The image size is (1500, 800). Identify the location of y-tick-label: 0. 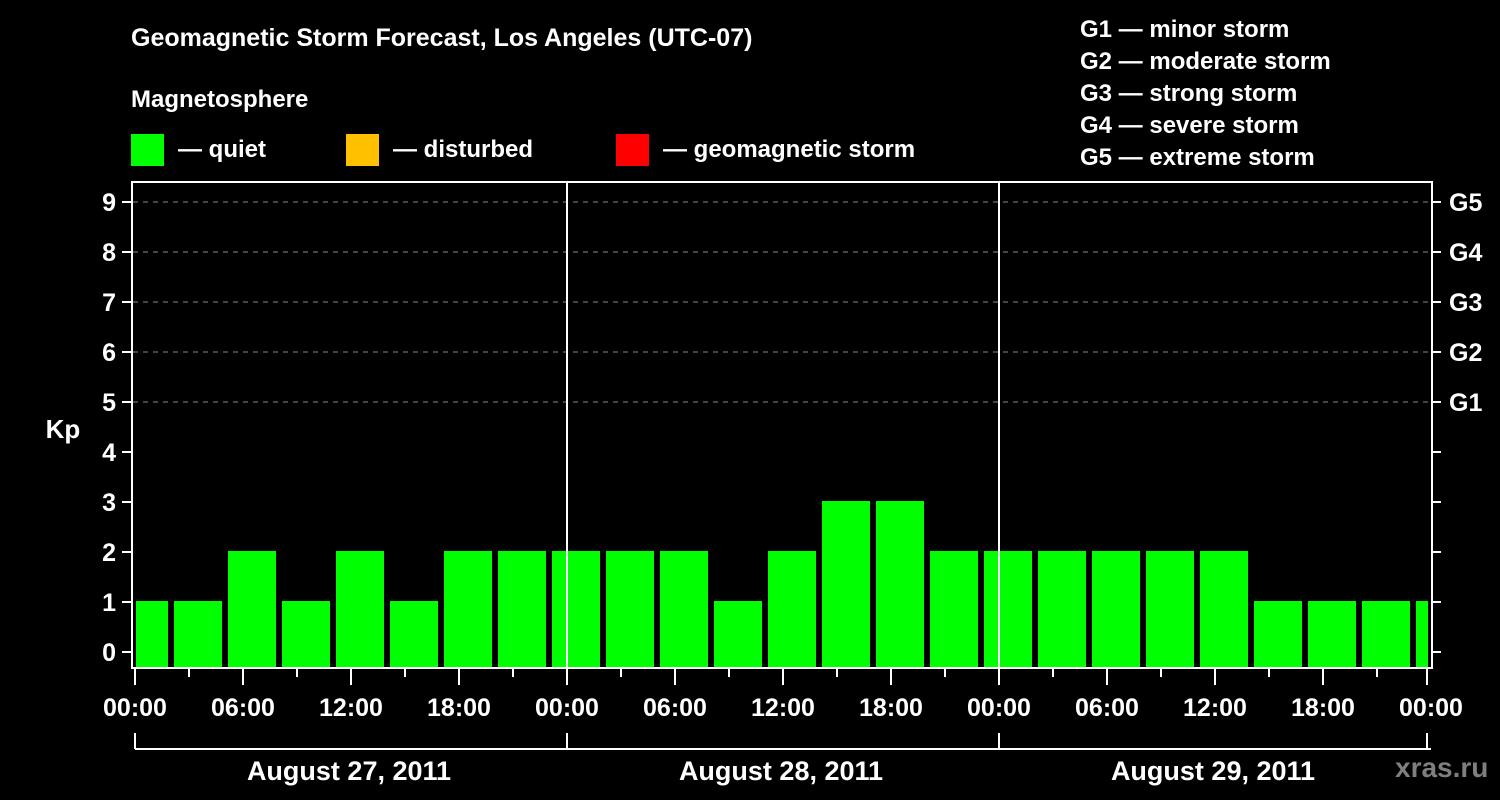
(109, 653).